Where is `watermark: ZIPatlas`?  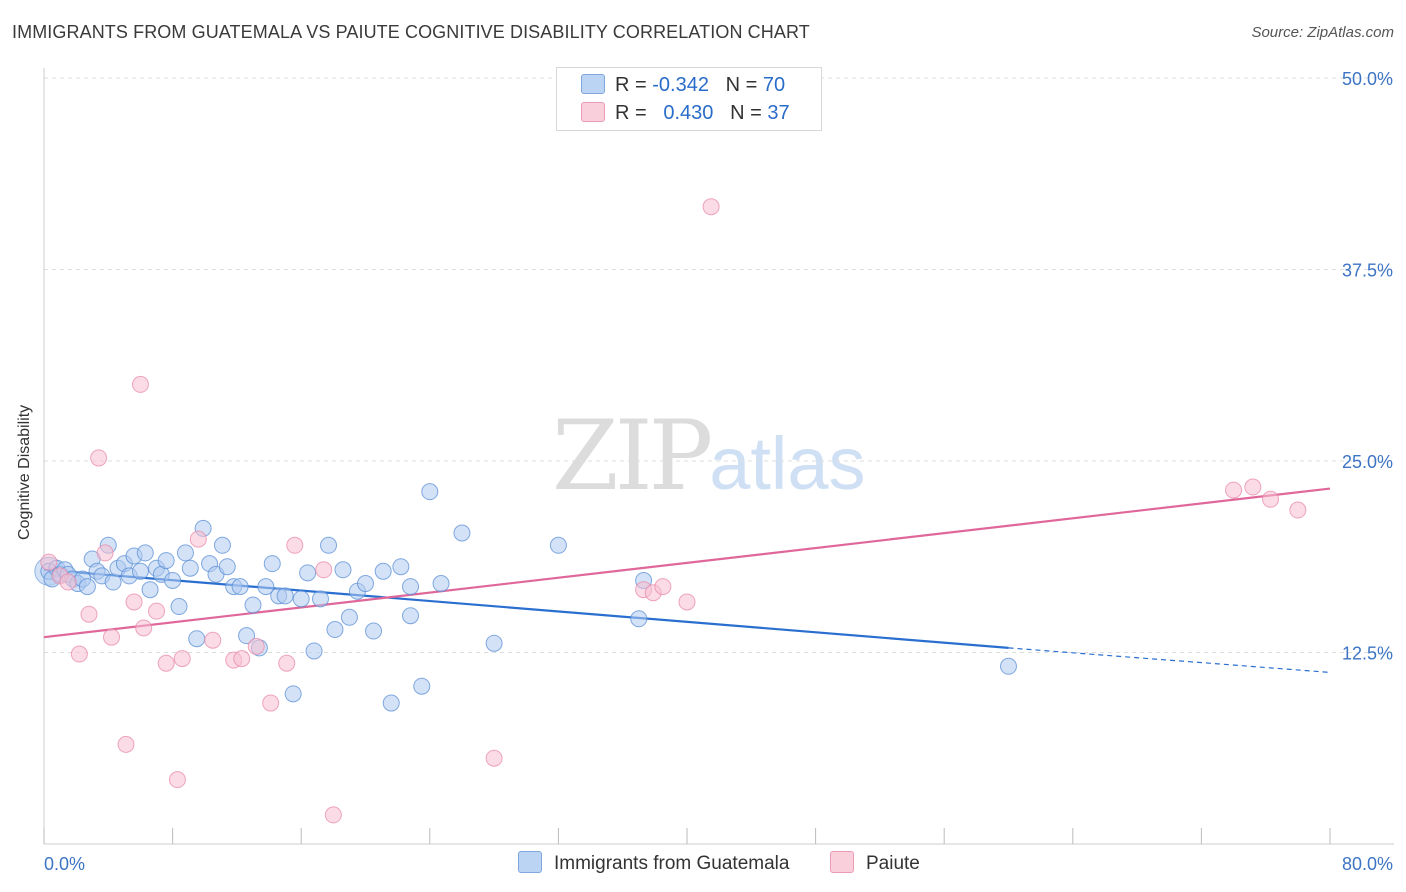
watermark: ZIPatlas is located at coordinates (709, 456).